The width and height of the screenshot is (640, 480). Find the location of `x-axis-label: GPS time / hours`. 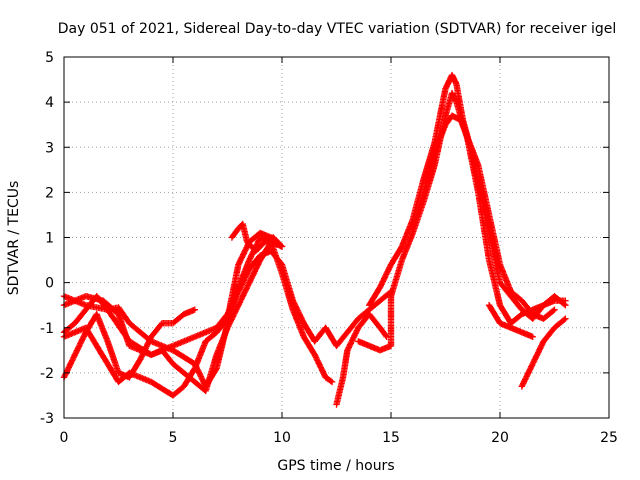

x-axis-label: GPS time / hours is located at coordinates (335, 466).